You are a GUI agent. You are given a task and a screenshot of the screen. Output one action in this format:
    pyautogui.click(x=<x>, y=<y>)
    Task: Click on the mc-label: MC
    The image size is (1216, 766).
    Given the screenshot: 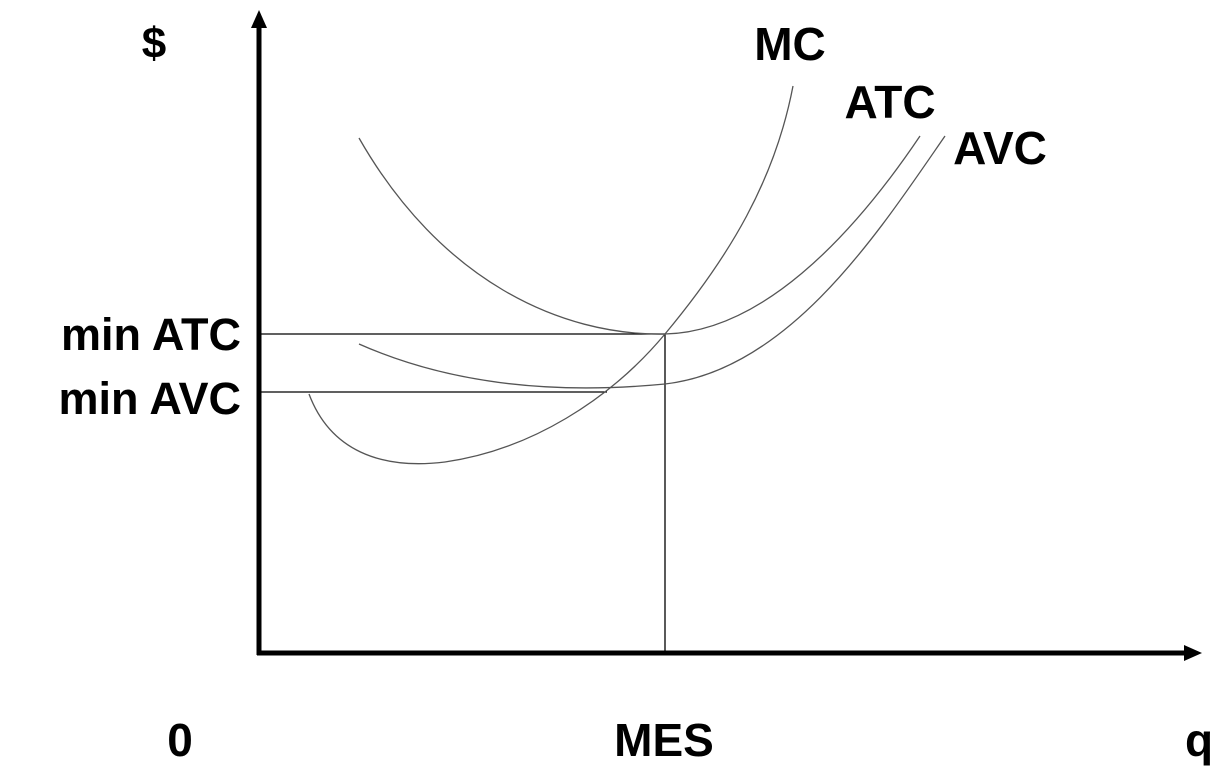 What is the action you would take?
    pyautogui.click(x=790, y=44)
    